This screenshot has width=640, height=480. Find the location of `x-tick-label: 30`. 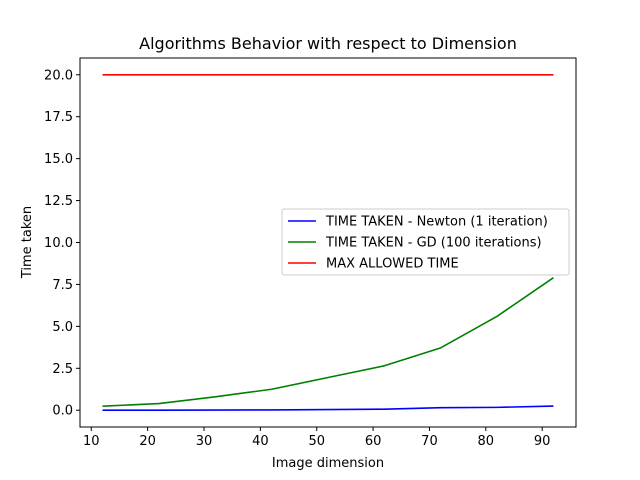

x-tick-label: 30 is located at coordinates (204, 441).